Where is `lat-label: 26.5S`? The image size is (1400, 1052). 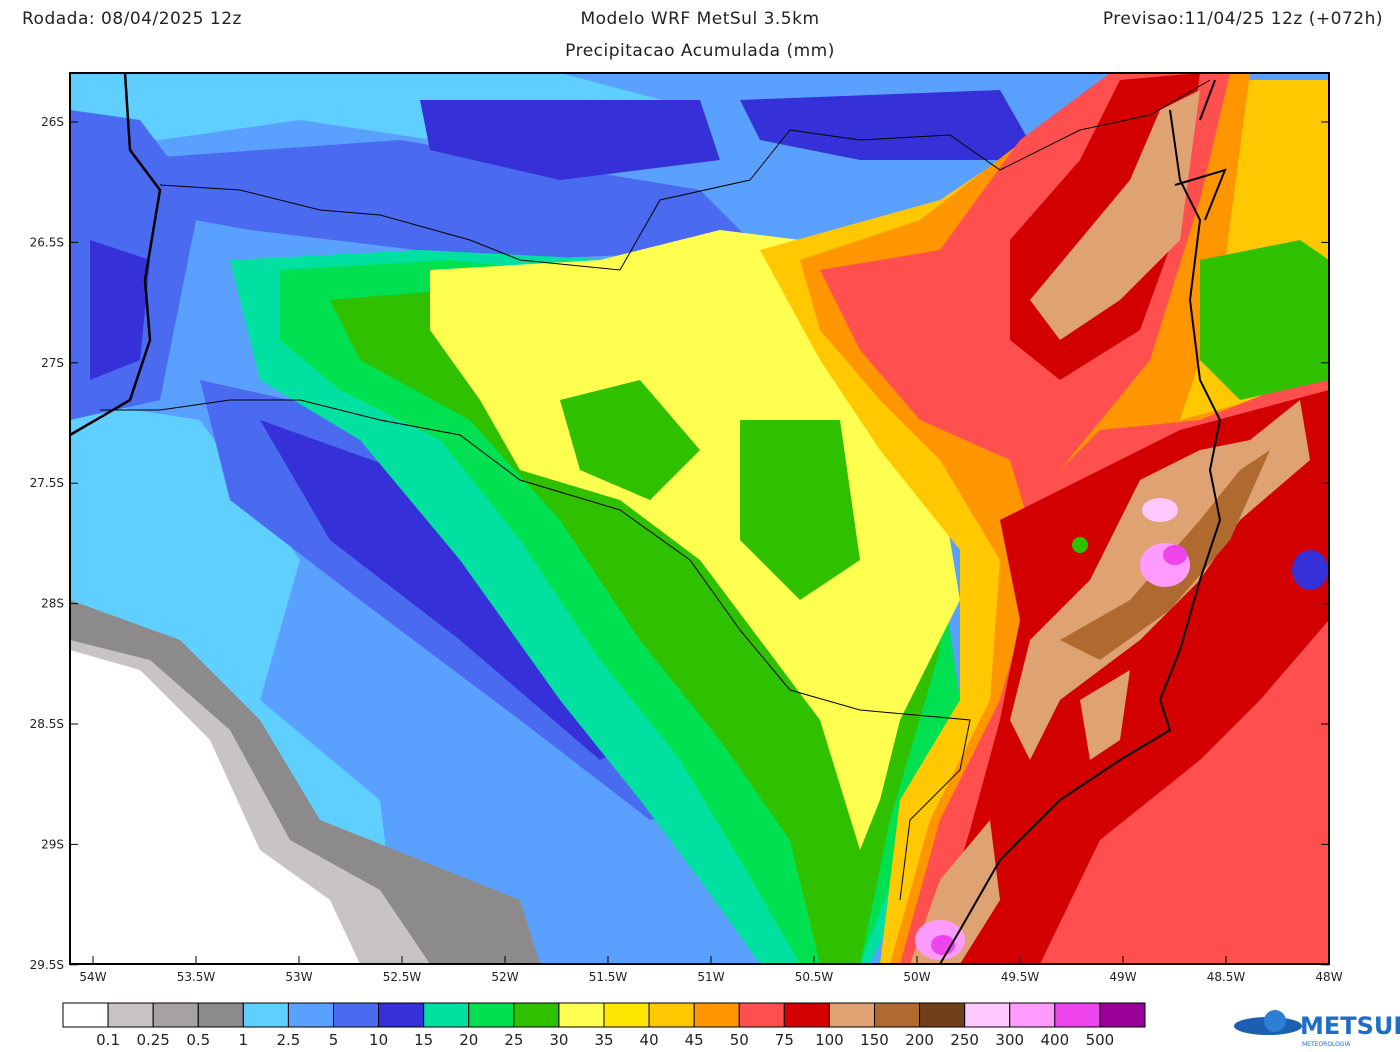 lat-label: 26.5S is located at coordinates (47, 242).